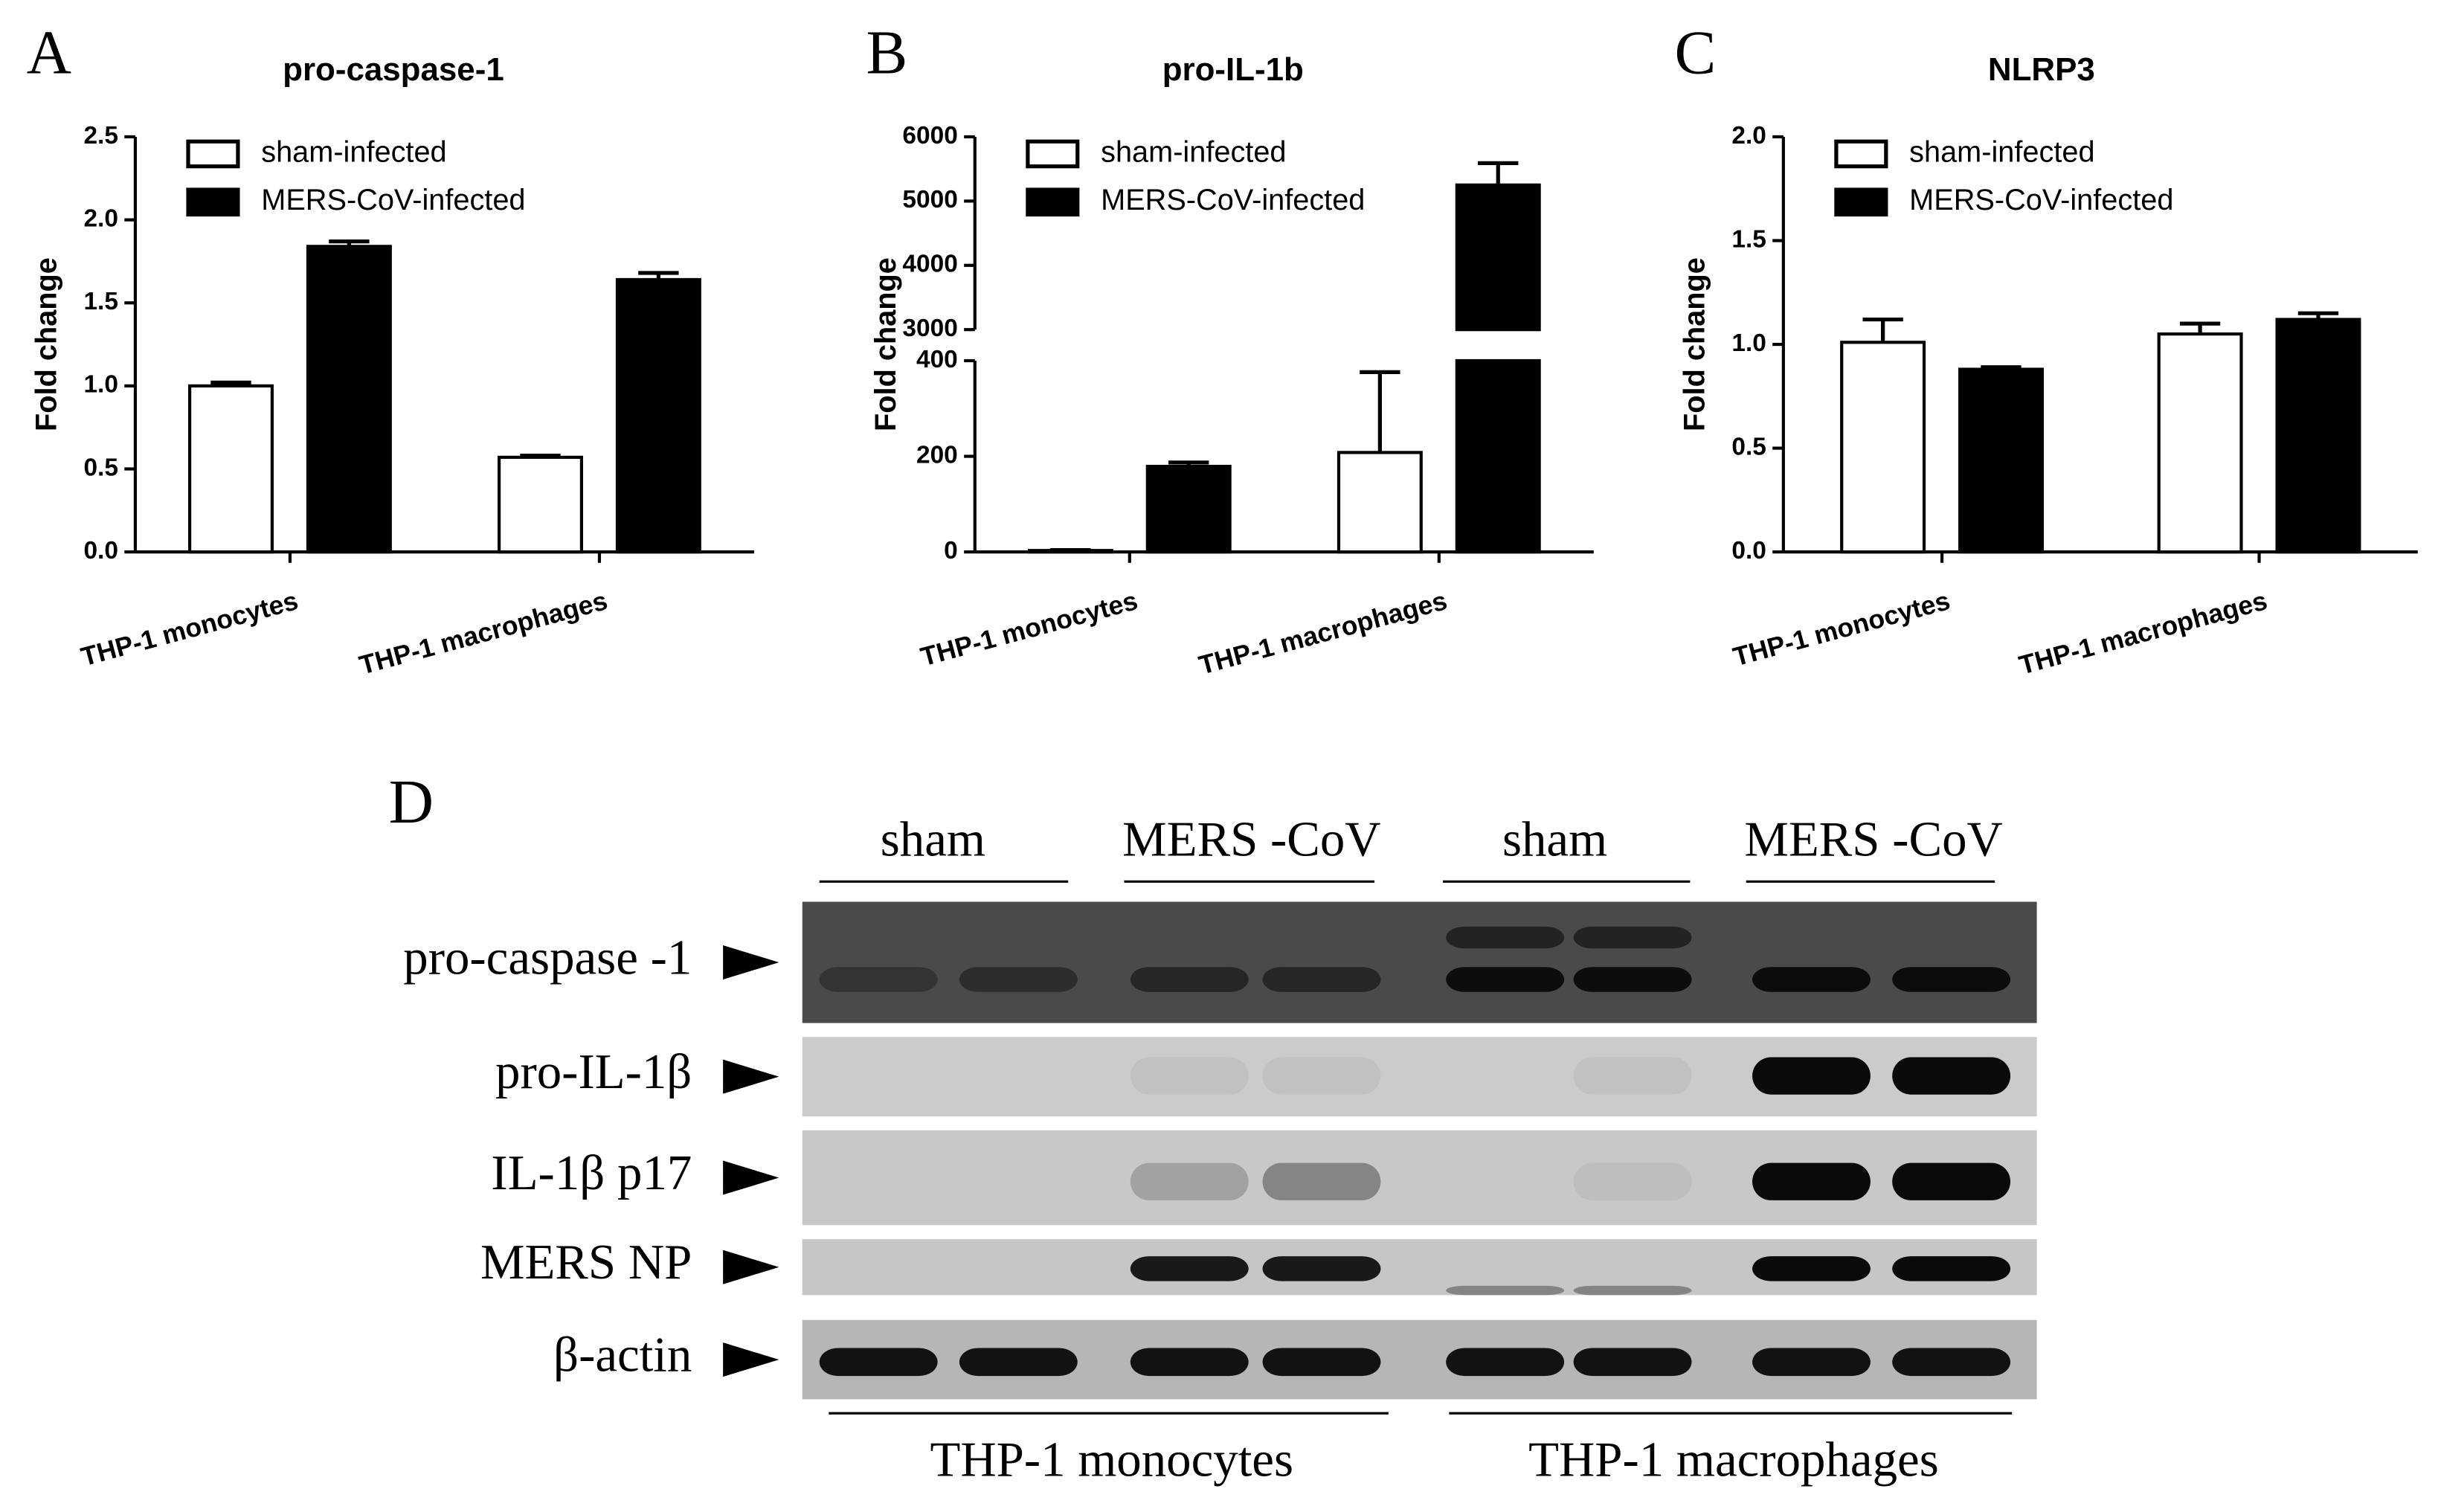 This screenshot has height=1512, width=2438. I want to click on panel-label: A, so click(49, 53).